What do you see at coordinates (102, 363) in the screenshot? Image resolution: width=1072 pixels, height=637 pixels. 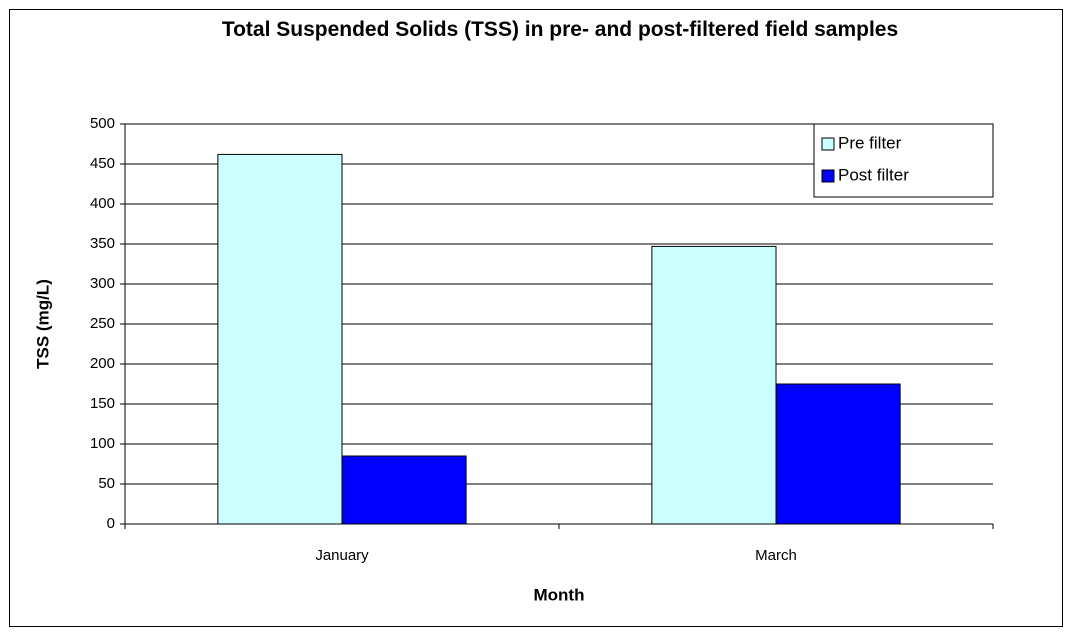 I see `y-tick-label: 200` at bounding box center [102, 363].